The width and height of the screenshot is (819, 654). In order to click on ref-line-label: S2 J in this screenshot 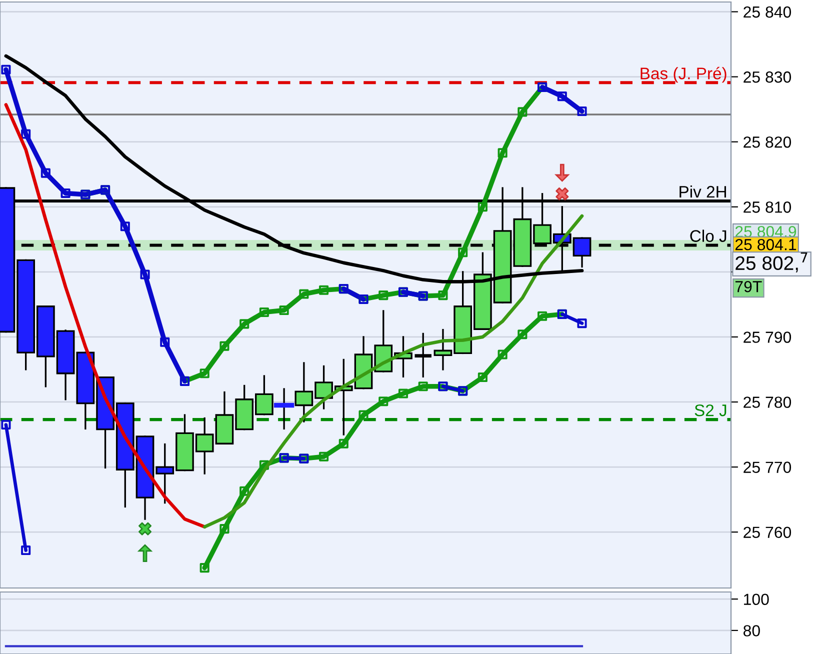, I will do `click(710, 410)`.